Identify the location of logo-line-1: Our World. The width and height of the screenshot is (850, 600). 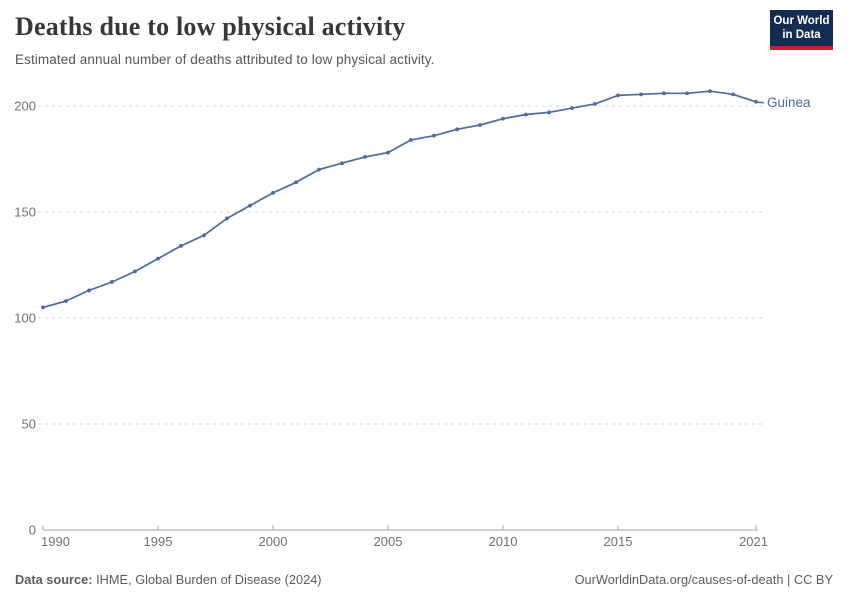
(801, 20).